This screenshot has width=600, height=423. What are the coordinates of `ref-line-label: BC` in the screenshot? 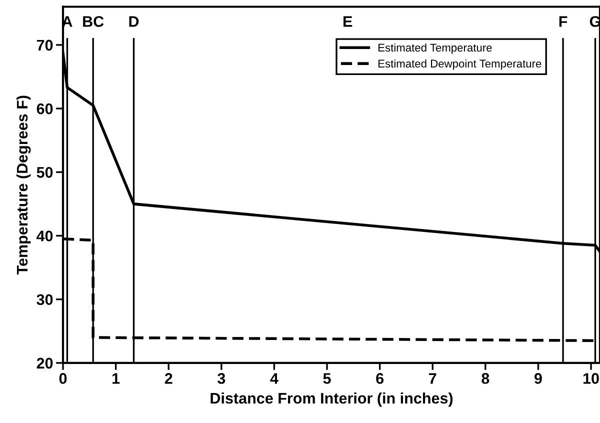 It's located at (93, 21).